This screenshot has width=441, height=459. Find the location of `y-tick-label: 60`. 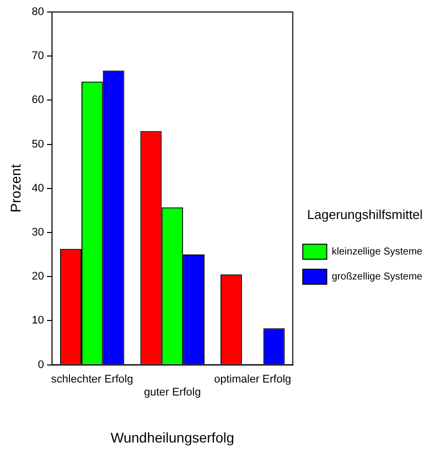

y-tick-label: 60 is located at coordinates (38, 100).